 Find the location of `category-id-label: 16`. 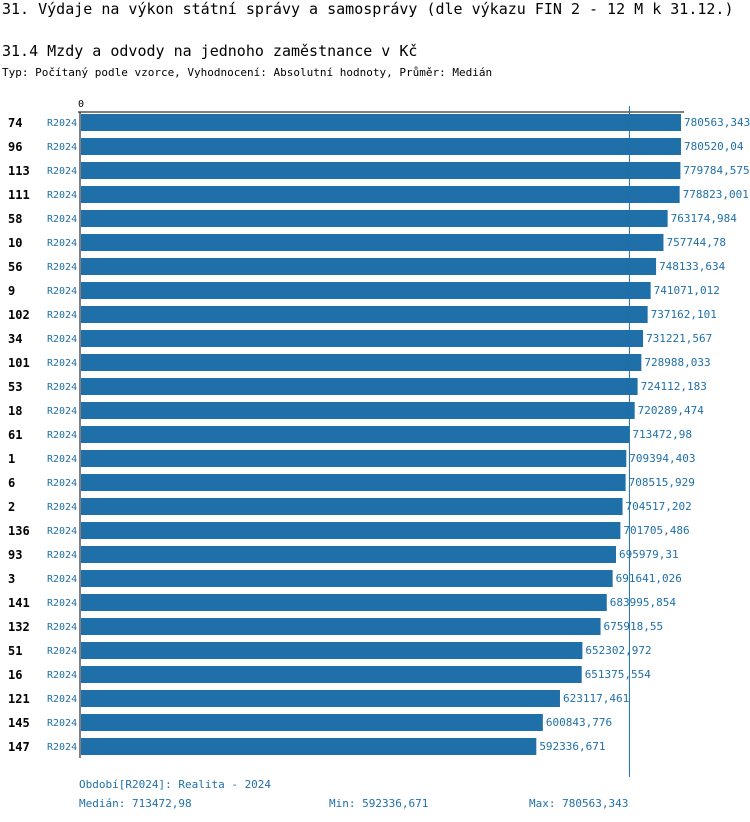

category-id-label: 16 is located at coordinates (15, 675).